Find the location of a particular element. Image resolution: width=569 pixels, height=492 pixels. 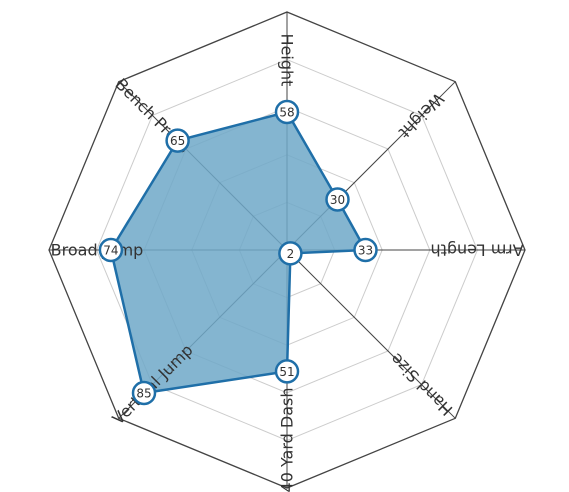

data-label-weight: 30 is located at coordinates (337, 200).